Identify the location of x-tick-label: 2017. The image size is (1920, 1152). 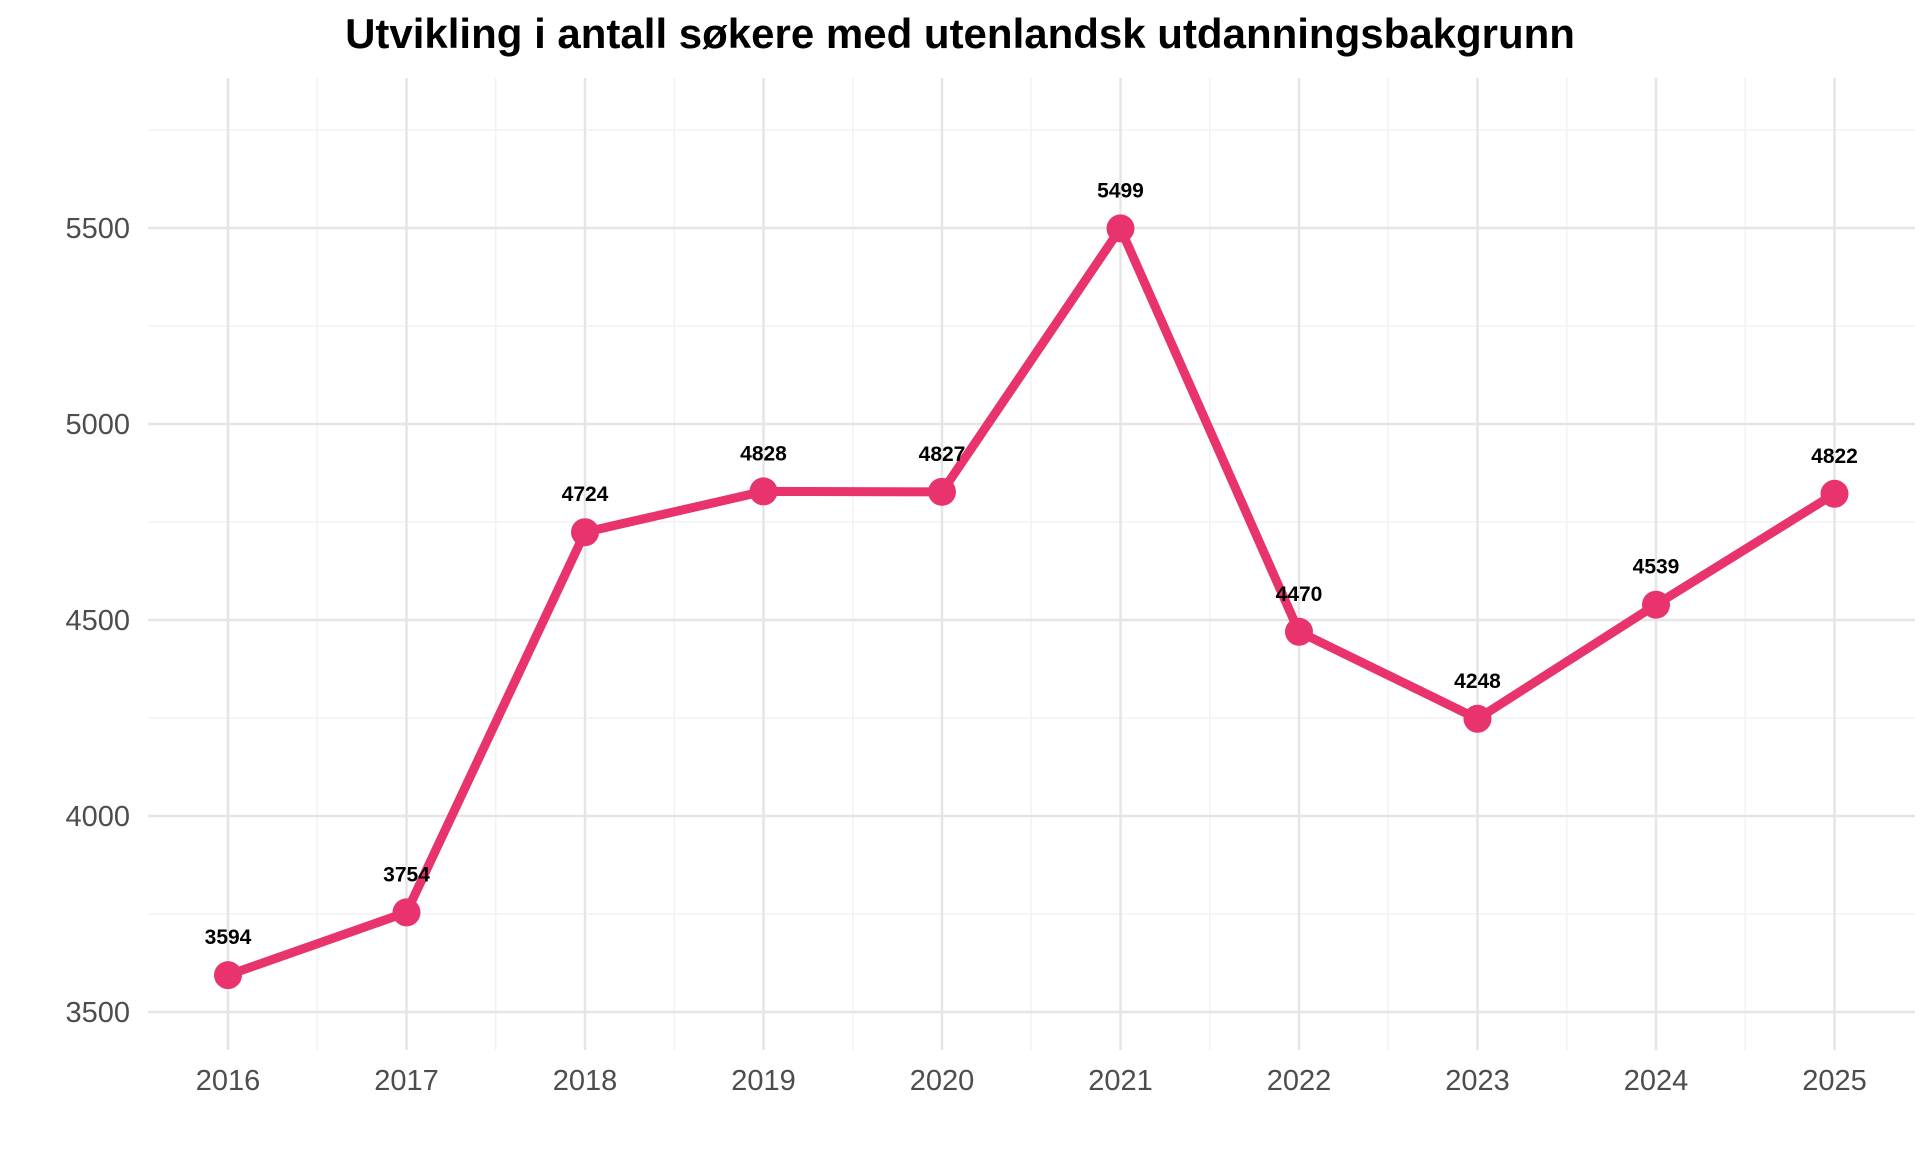
(406, 1081).